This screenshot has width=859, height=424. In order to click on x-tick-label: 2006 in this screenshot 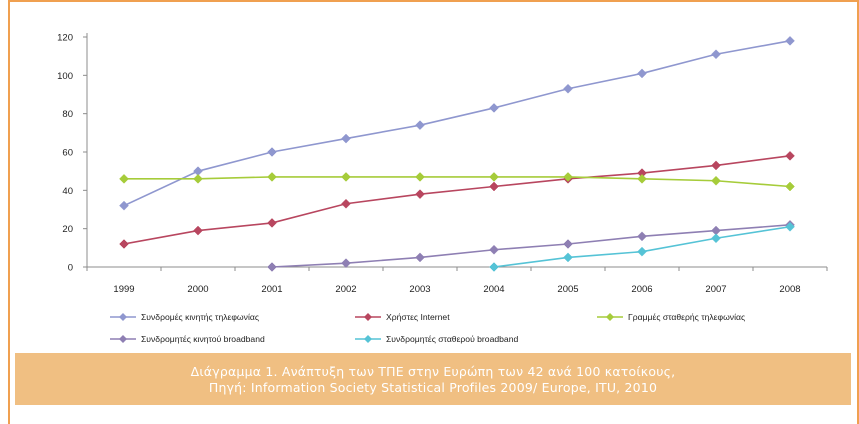, I will do `click(641, 289)`.